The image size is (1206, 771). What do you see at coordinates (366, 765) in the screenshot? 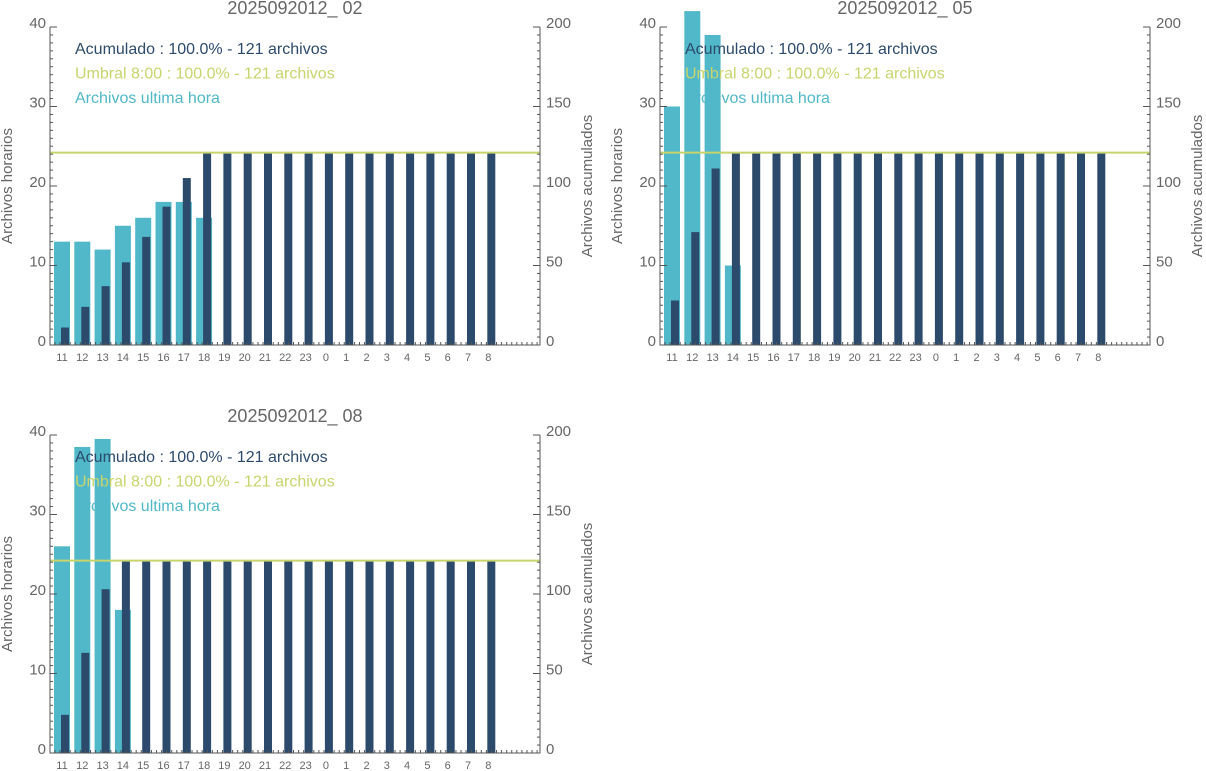
I see `x-tick-label: 2` at bounding box center [366, 765].